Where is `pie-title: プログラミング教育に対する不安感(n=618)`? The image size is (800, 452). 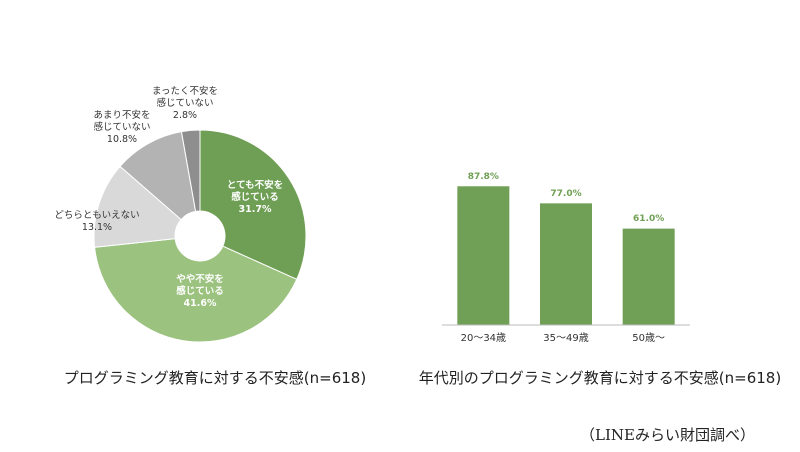
pie-title: プログラミング教育に対する不安感(n=618) is located at coordinates (215, 378).